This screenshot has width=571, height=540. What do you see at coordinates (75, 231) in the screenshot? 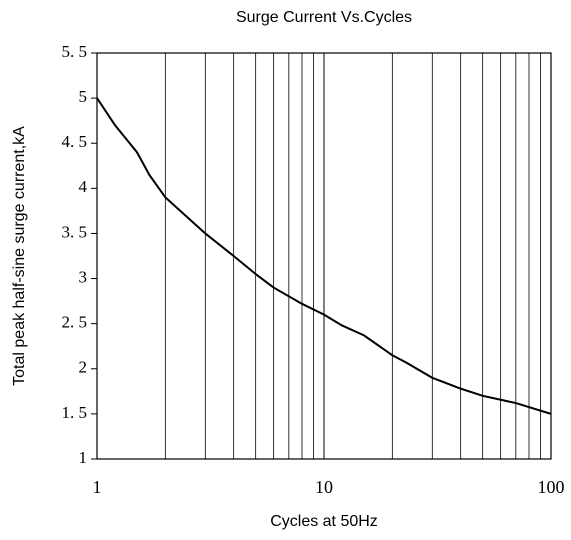
I see `y-tick-label: 3. 5` at bounding box center [75, 231].